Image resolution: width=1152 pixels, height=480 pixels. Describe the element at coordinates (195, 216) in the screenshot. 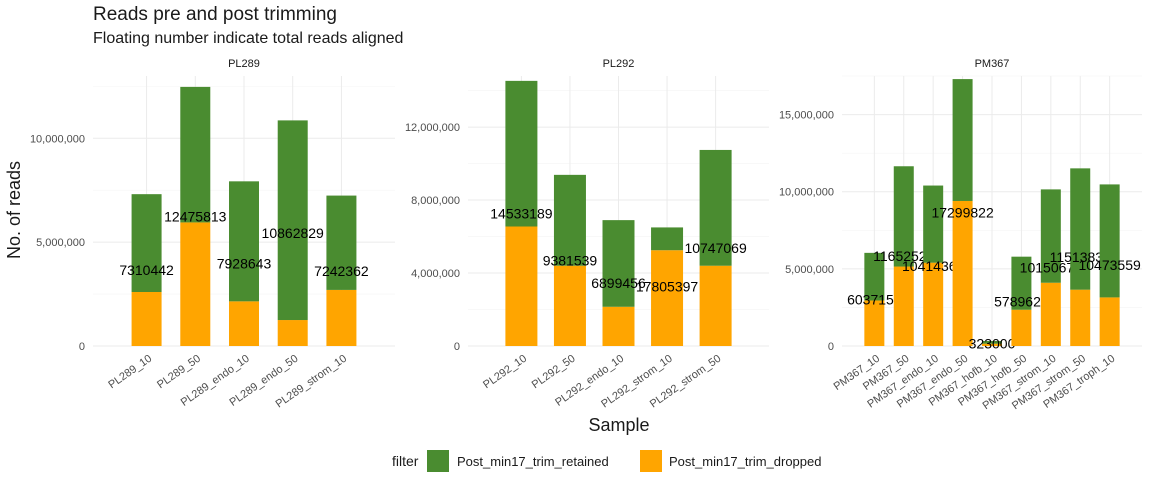

I see `data-label-total: 12475813` at that location.